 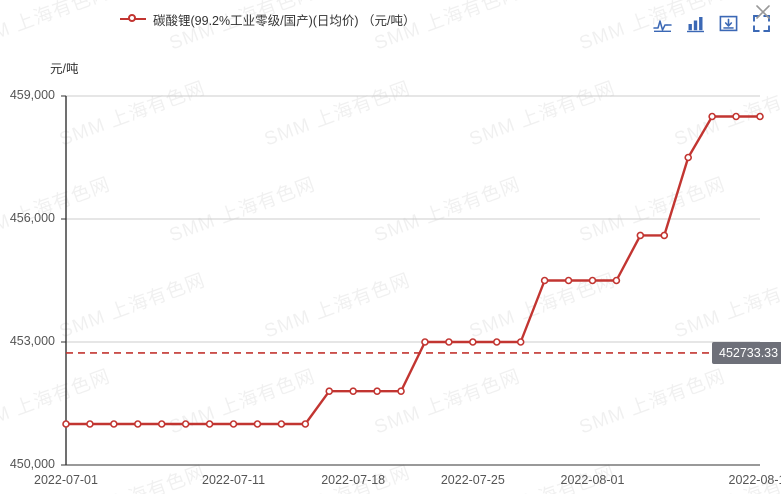 What do you see at coordinates (353, 480) in the screenshot?
I see `x-axis-tick-label: 2022-07-18` at bounding box center [353, 480].